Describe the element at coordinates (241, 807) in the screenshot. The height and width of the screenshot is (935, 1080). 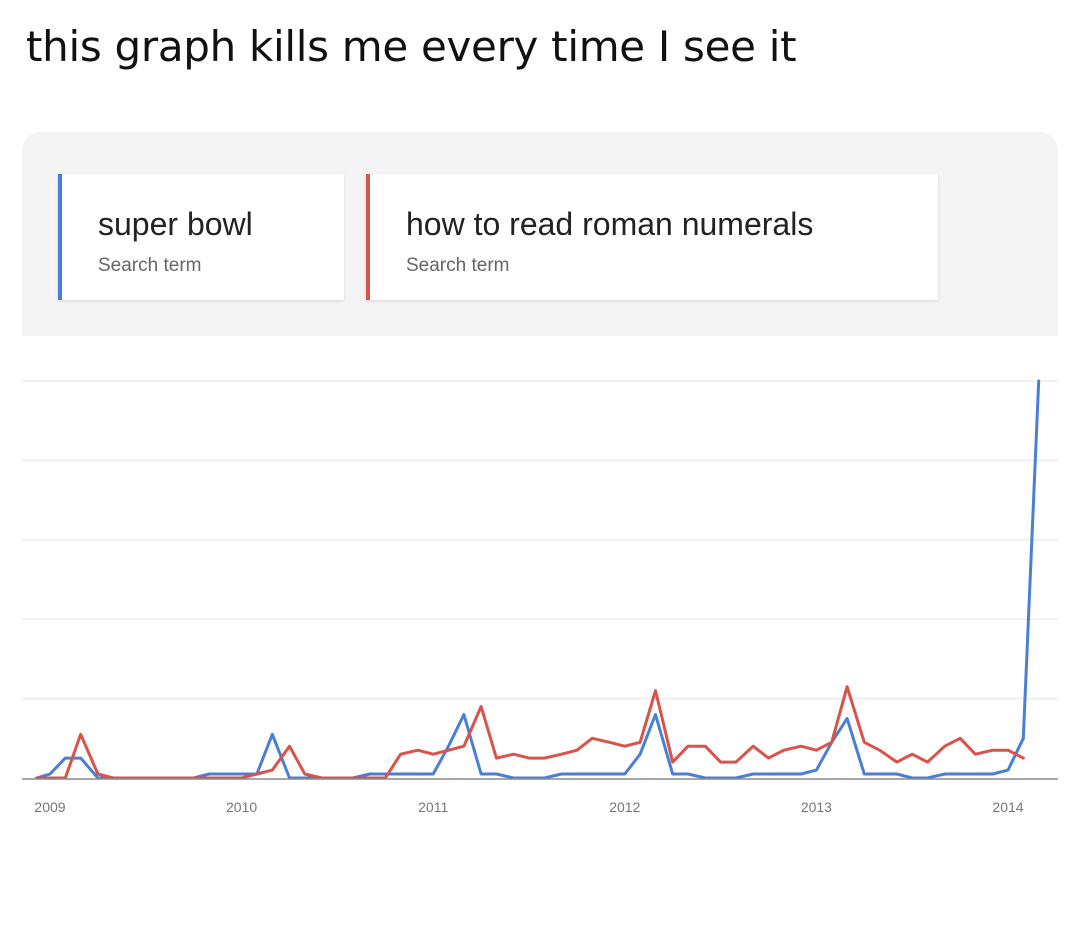
I see `x-tick-label: 2010` at that location.